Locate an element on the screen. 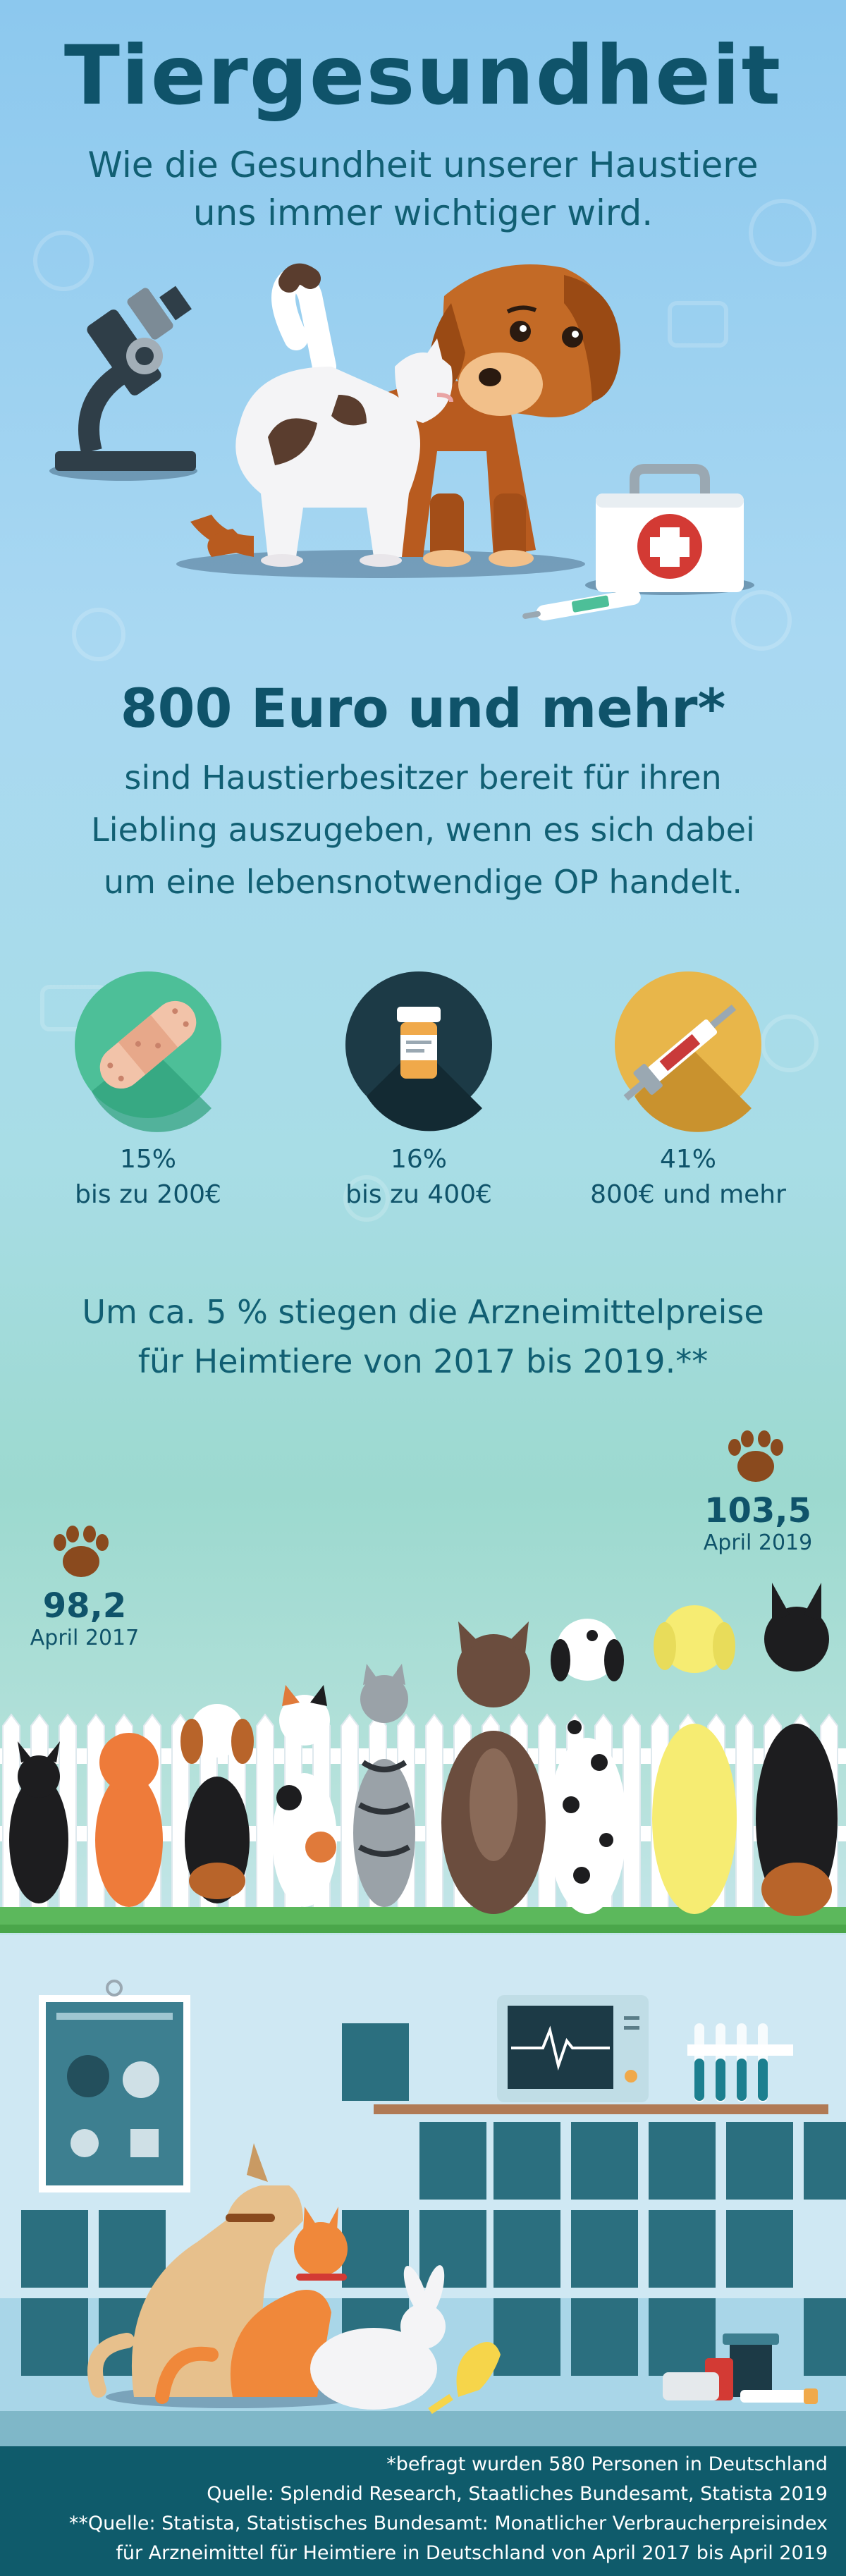  stat-circle-syringe is located at coordinates (688, 1051).